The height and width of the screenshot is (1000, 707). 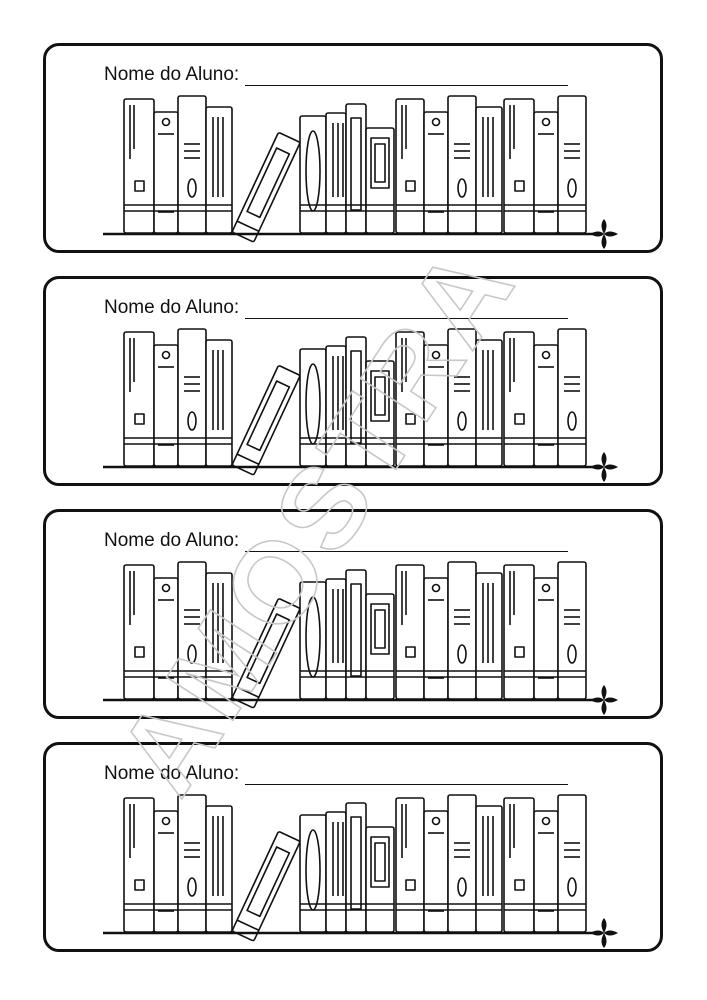 I want to click on student-name-label-3: Nome do Aluno:, so click(x=172, y=540).